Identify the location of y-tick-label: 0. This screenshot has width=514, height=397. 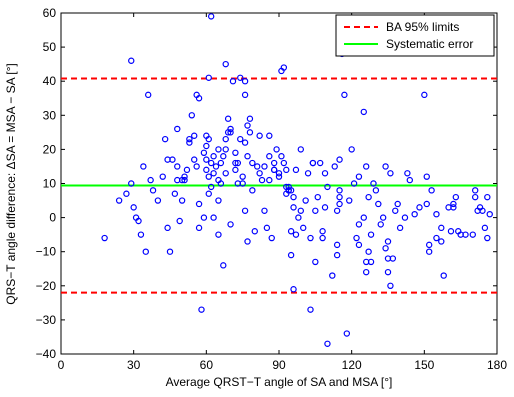
(52, 218).